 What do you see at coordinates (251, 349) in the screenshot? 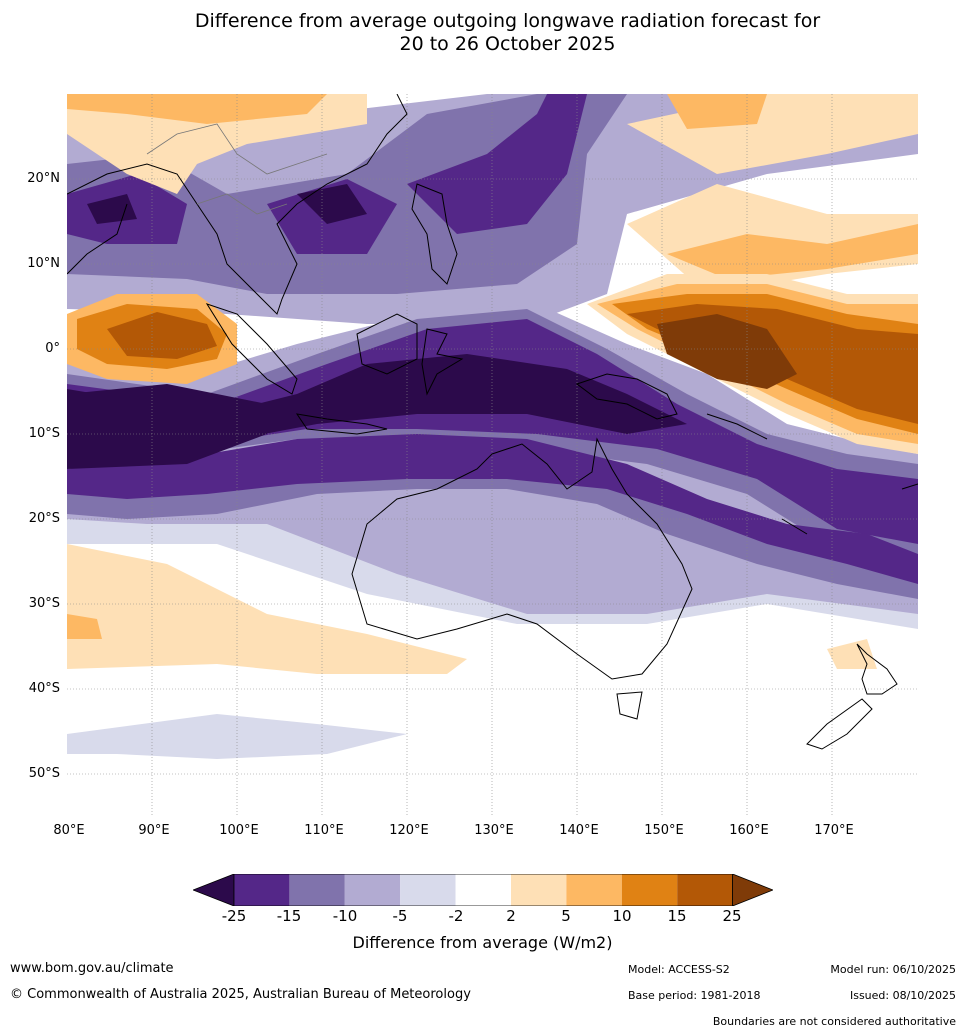
I see `coastline-sumatra` at bounding box center [251, 349].